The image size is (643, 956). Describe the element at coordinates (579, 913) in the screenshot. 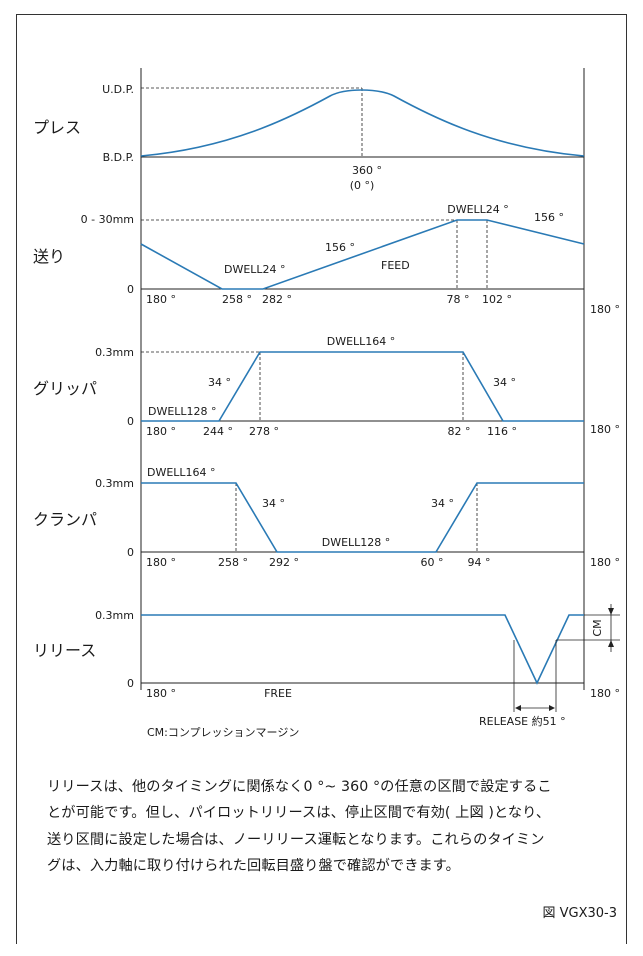

I see `figure-caption: 図 VGX30-3` at that location.